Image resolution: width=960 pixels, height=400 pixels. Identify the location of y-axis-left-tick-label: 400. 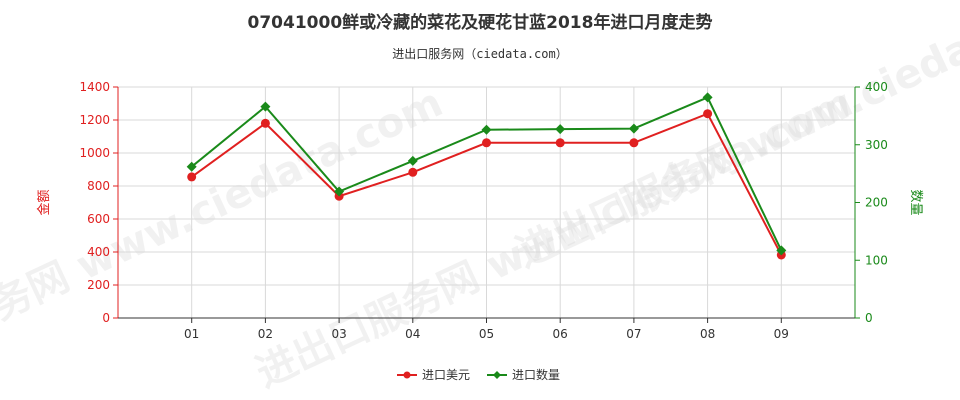
(98, 252).